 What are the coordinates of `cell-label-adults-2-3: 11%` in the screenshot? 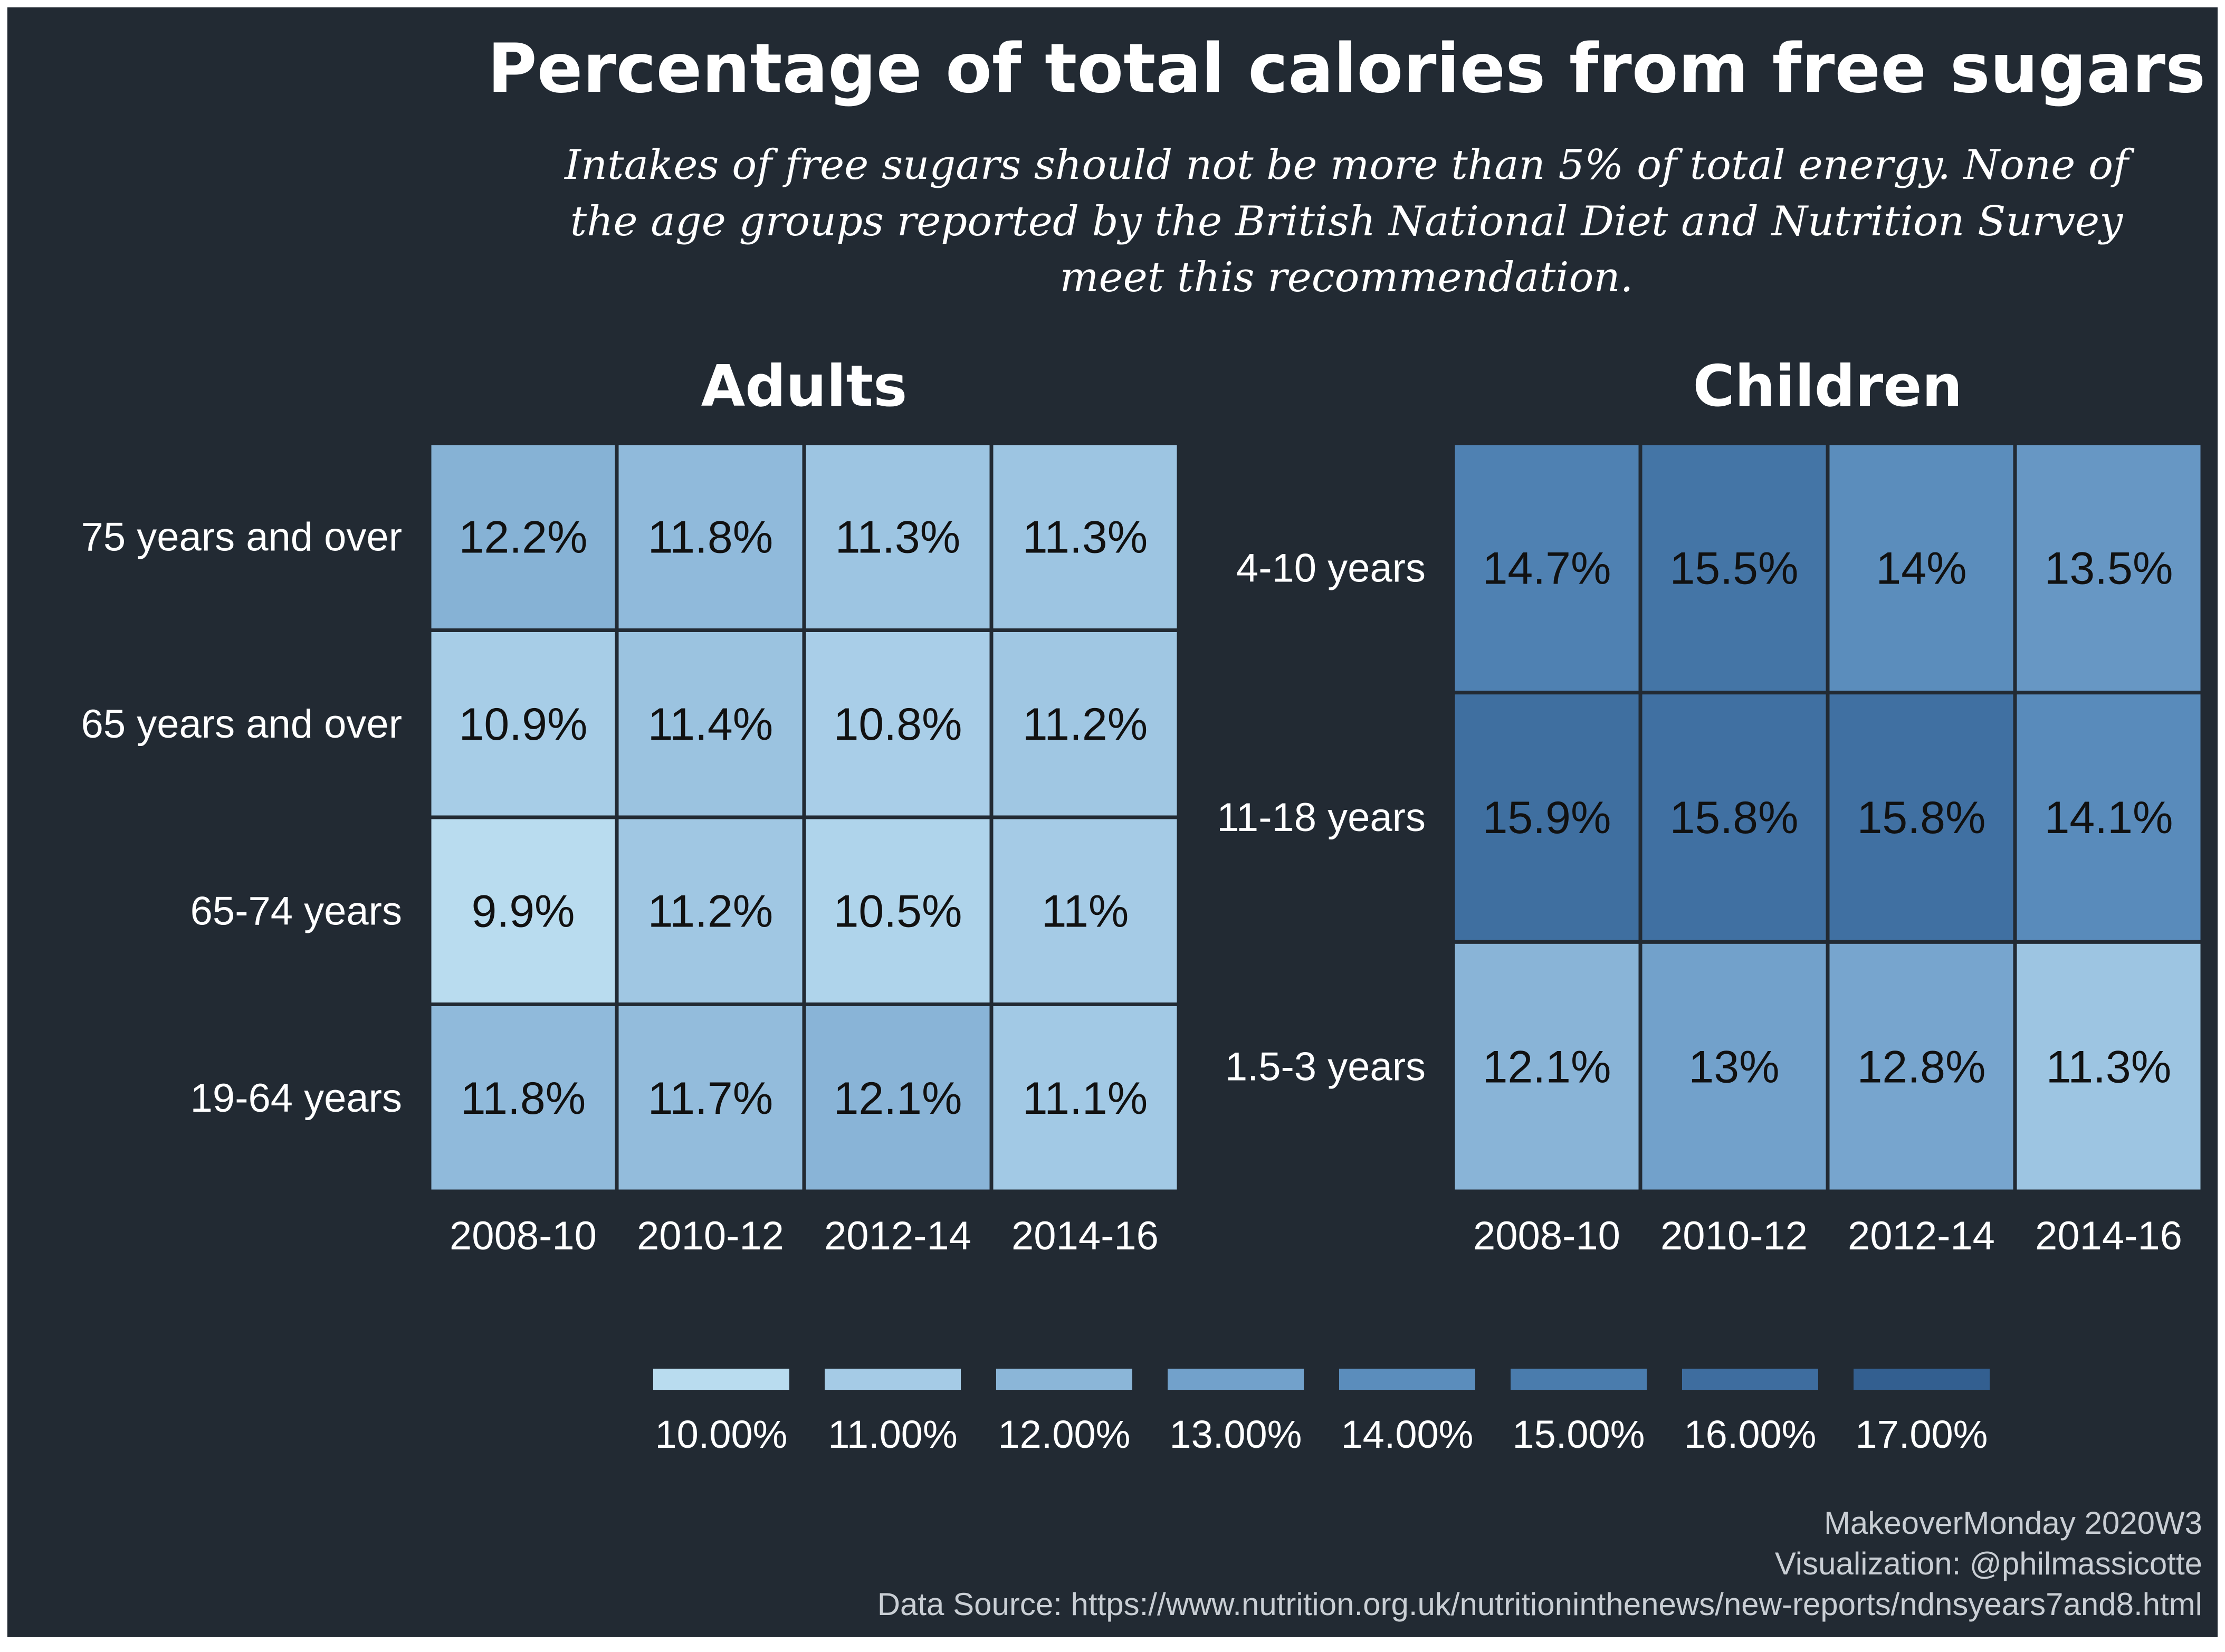 It's located at (1085, 911).